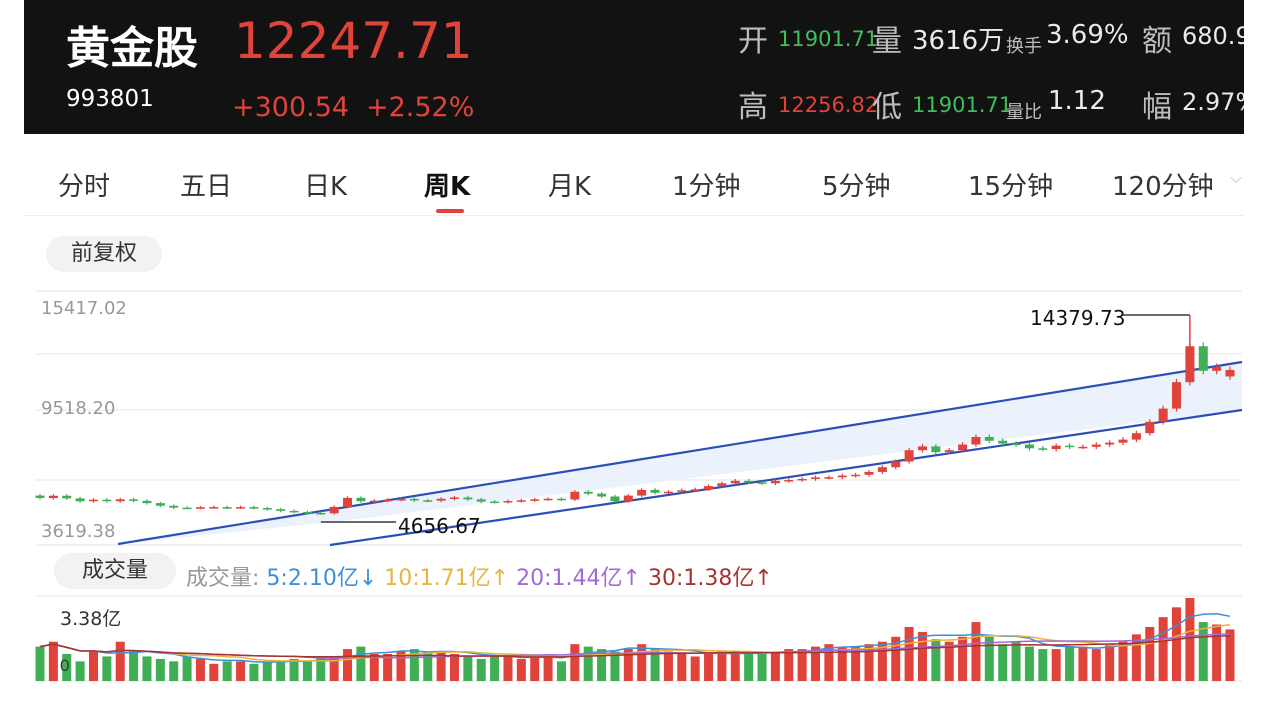  Describe the element at coordinates (1011, 187) in the screenshot. I see `tab-15min: 15分钟` at that location.